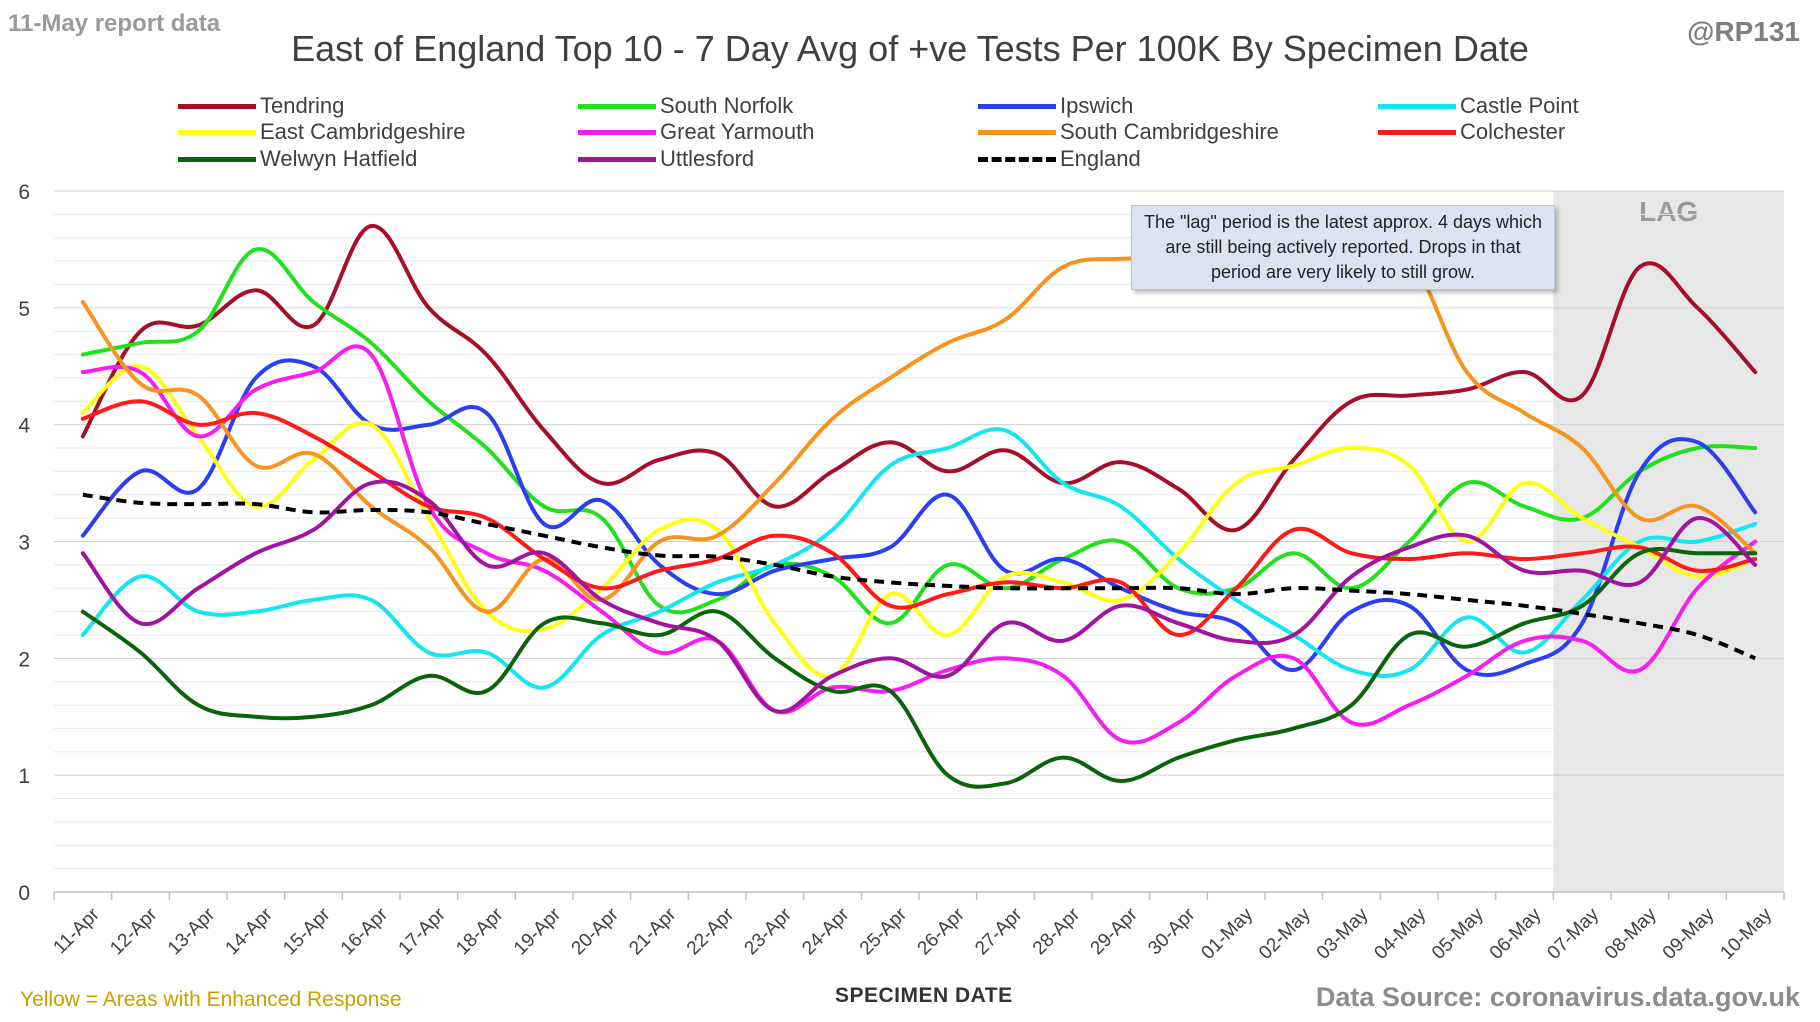 This screenshot has width=1820, height=1022. Describe the element at coordinates (1343, 934) in the screenshot. I see `x-tick-label: 03-May` at that location.